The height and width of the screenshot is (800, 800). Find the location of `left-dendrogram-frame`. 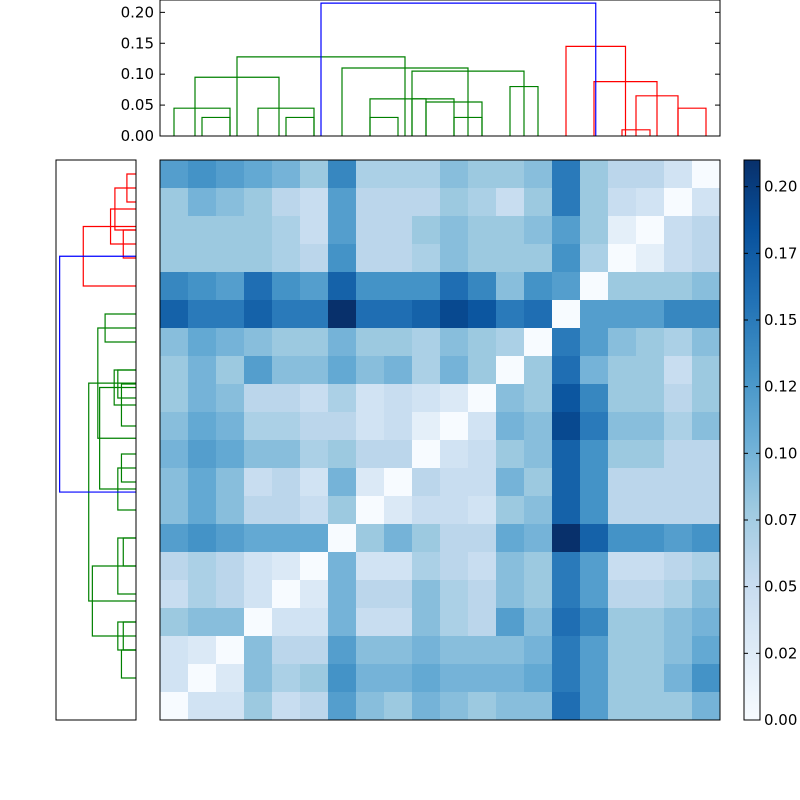

left-dendrogram-frame is located at coordinates (96, 440).